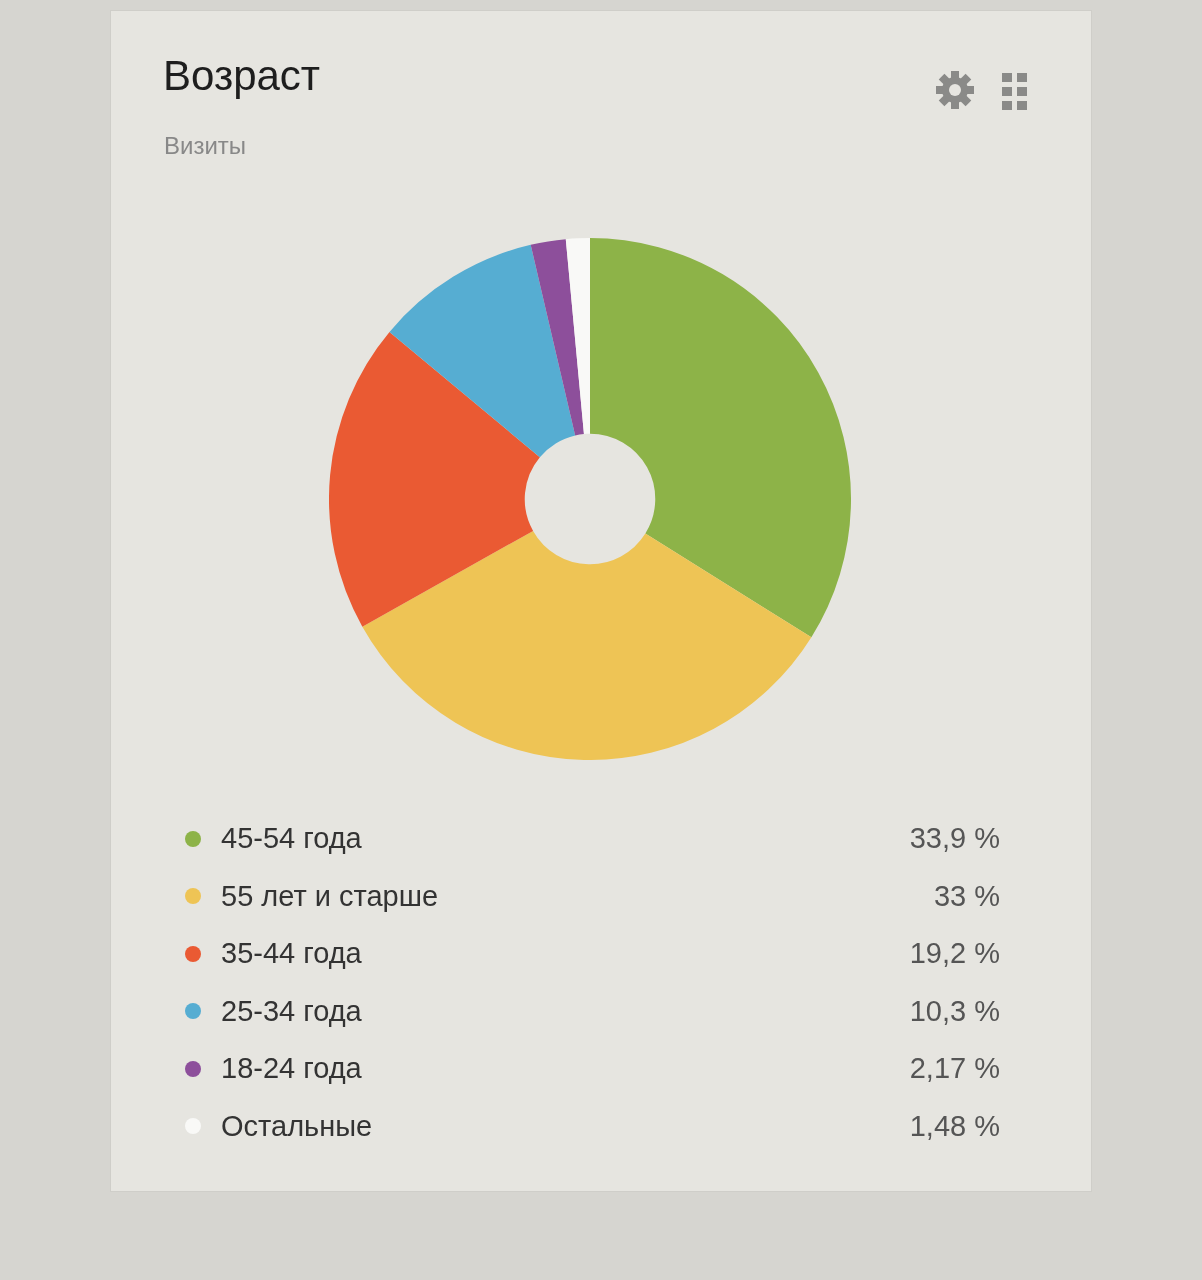 The image size is (1202, 1280). What do you see at coordinates (205, 146) in the screenshot?
I see `chart-subtitle: Визиты` at bounding box center [205, 146].